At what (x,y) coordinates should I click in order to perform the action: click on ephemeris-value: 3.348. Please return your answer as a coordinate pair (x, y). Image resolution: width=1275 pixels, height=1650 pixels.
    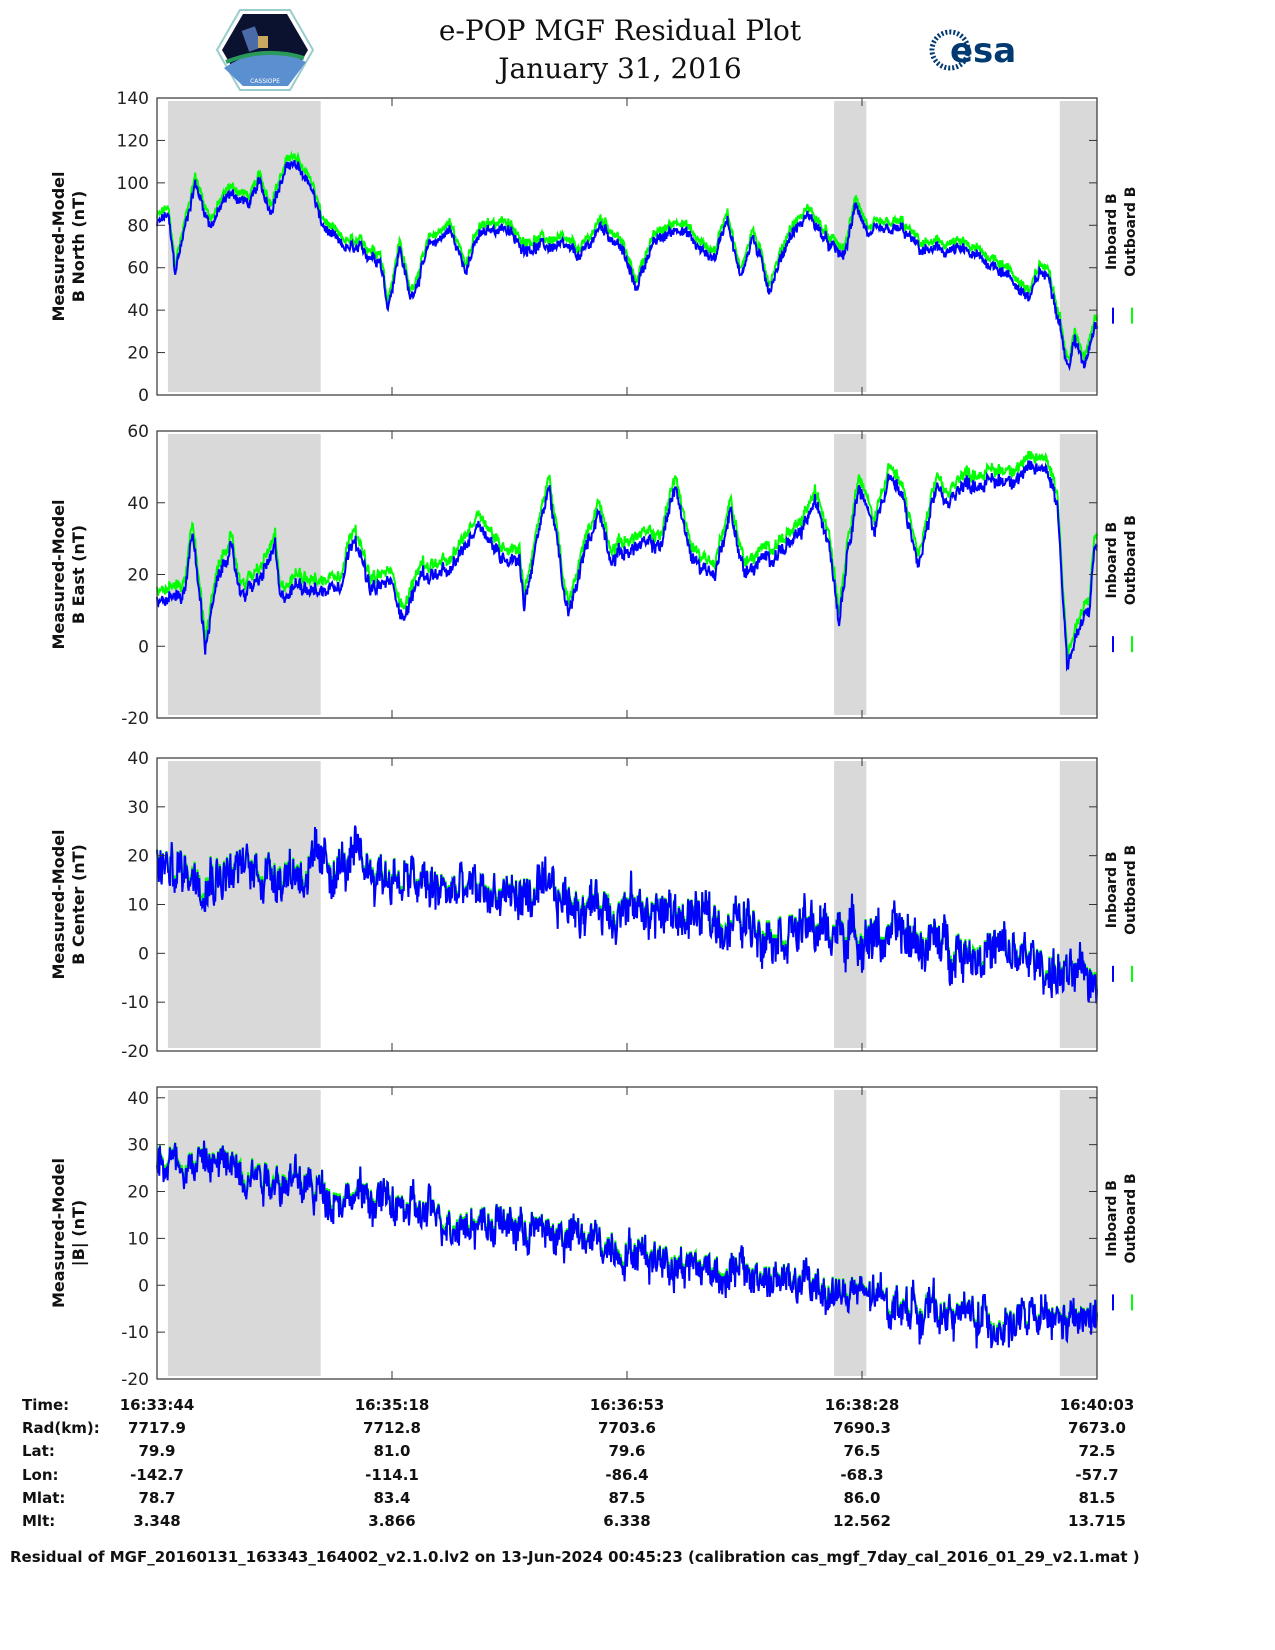
    Looking at the image, I should click on (156, 1521).